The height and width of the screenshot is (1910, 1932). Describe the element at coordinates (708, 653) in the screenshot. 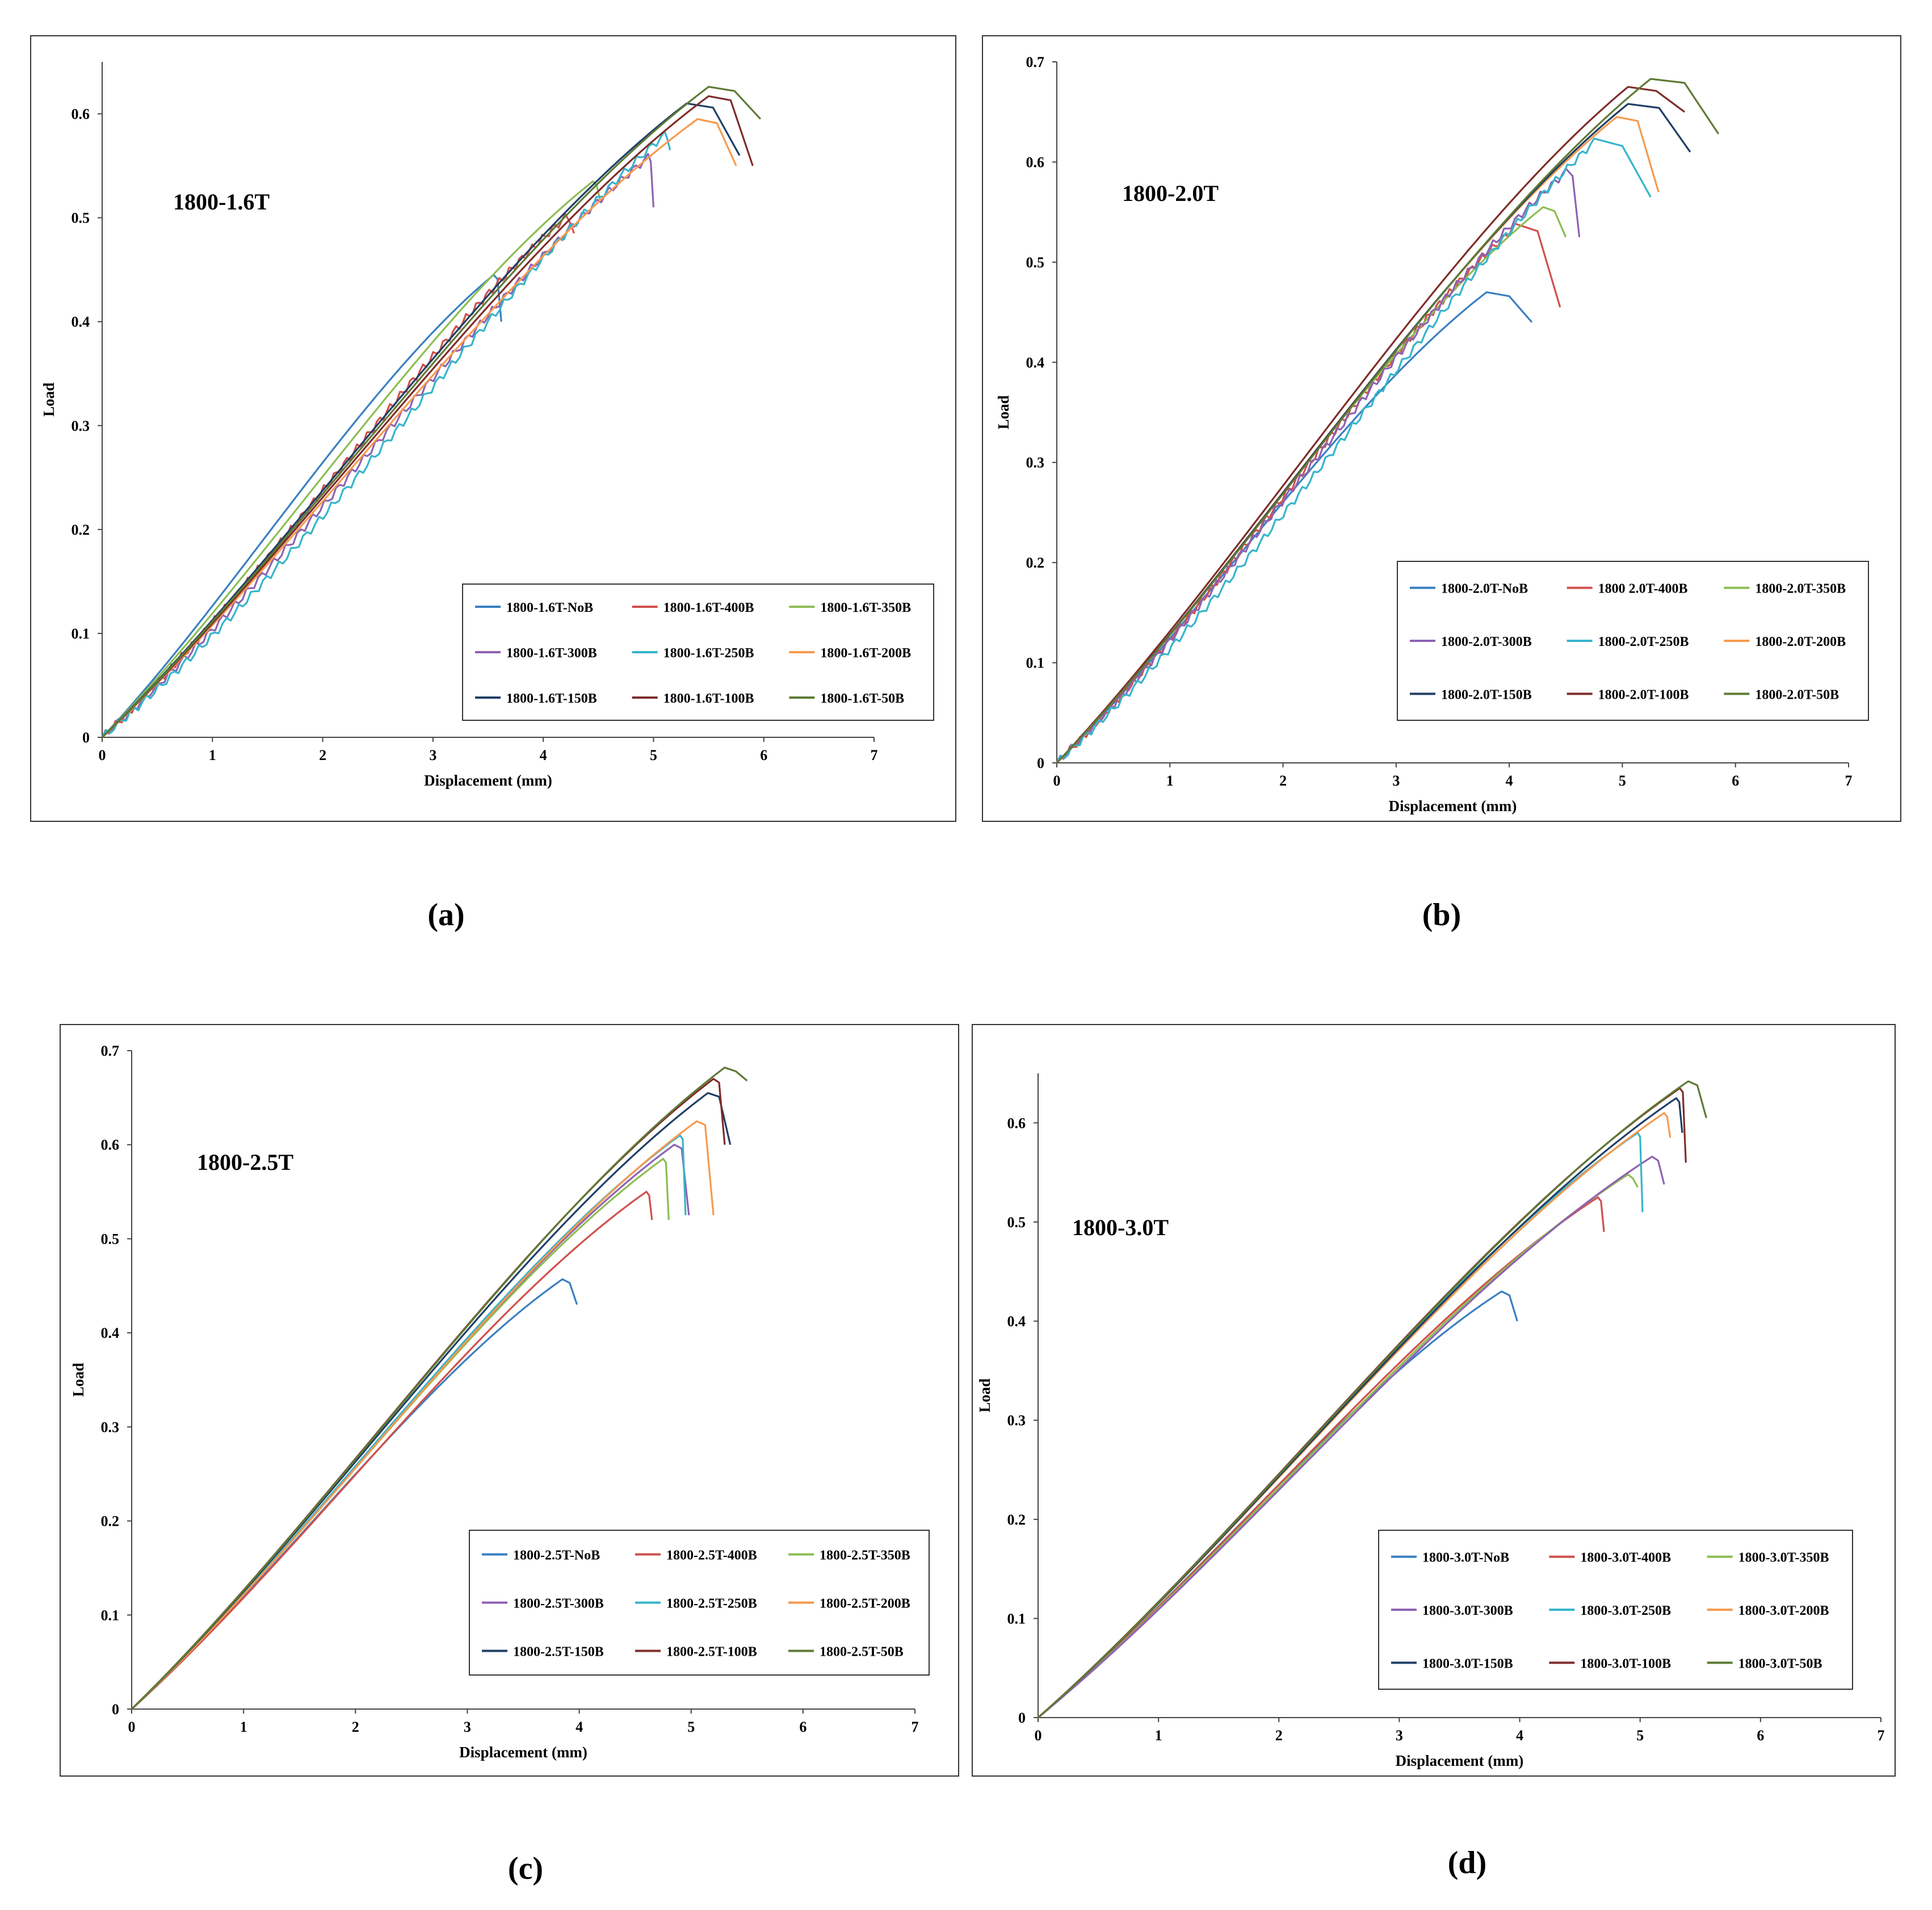

I see `legend-label: 1800-1.6T-250B` at that location.